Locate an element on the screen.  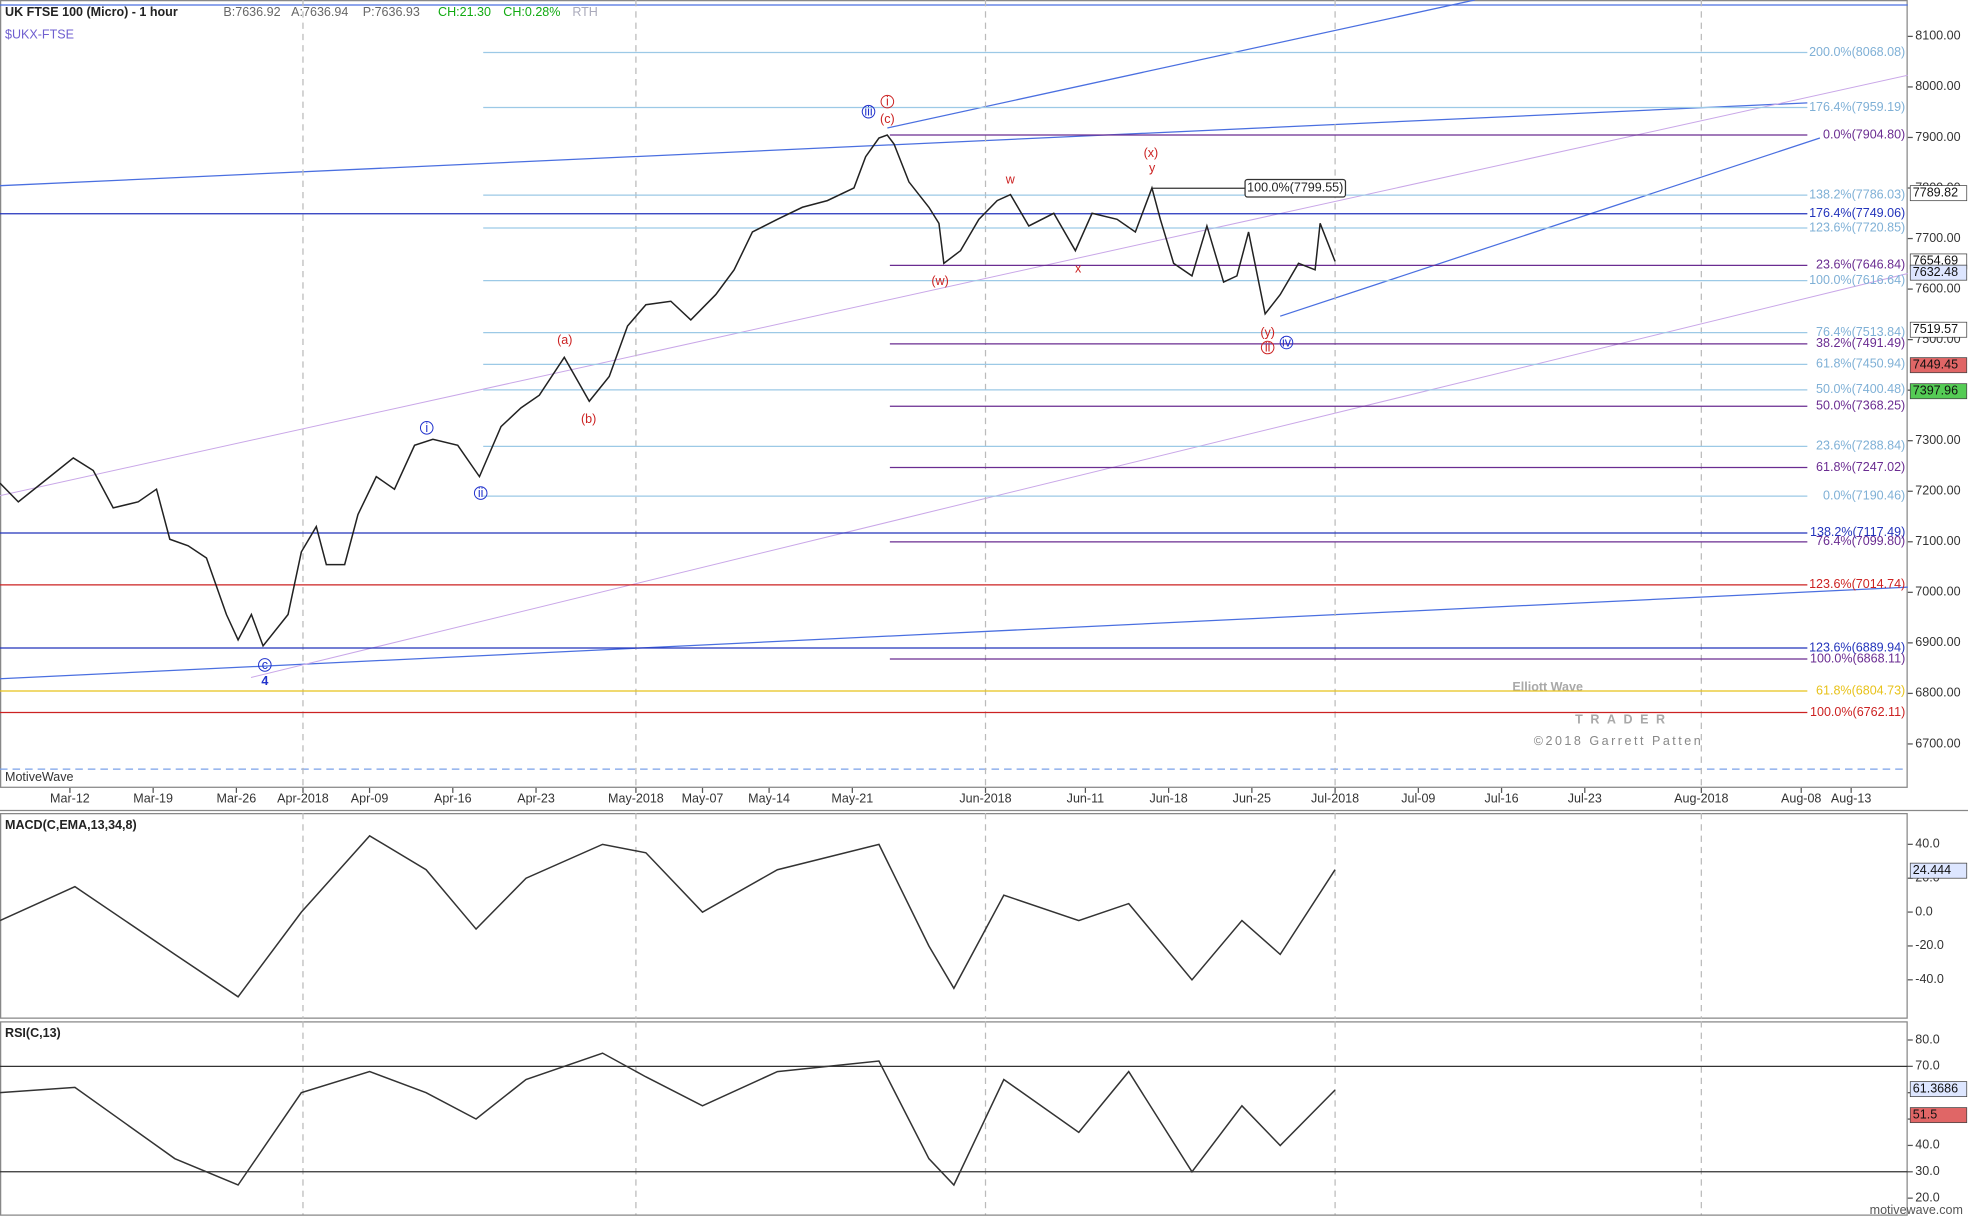
fib-label: 176.4%(7959.19) is located at coordinates (1857, 107).